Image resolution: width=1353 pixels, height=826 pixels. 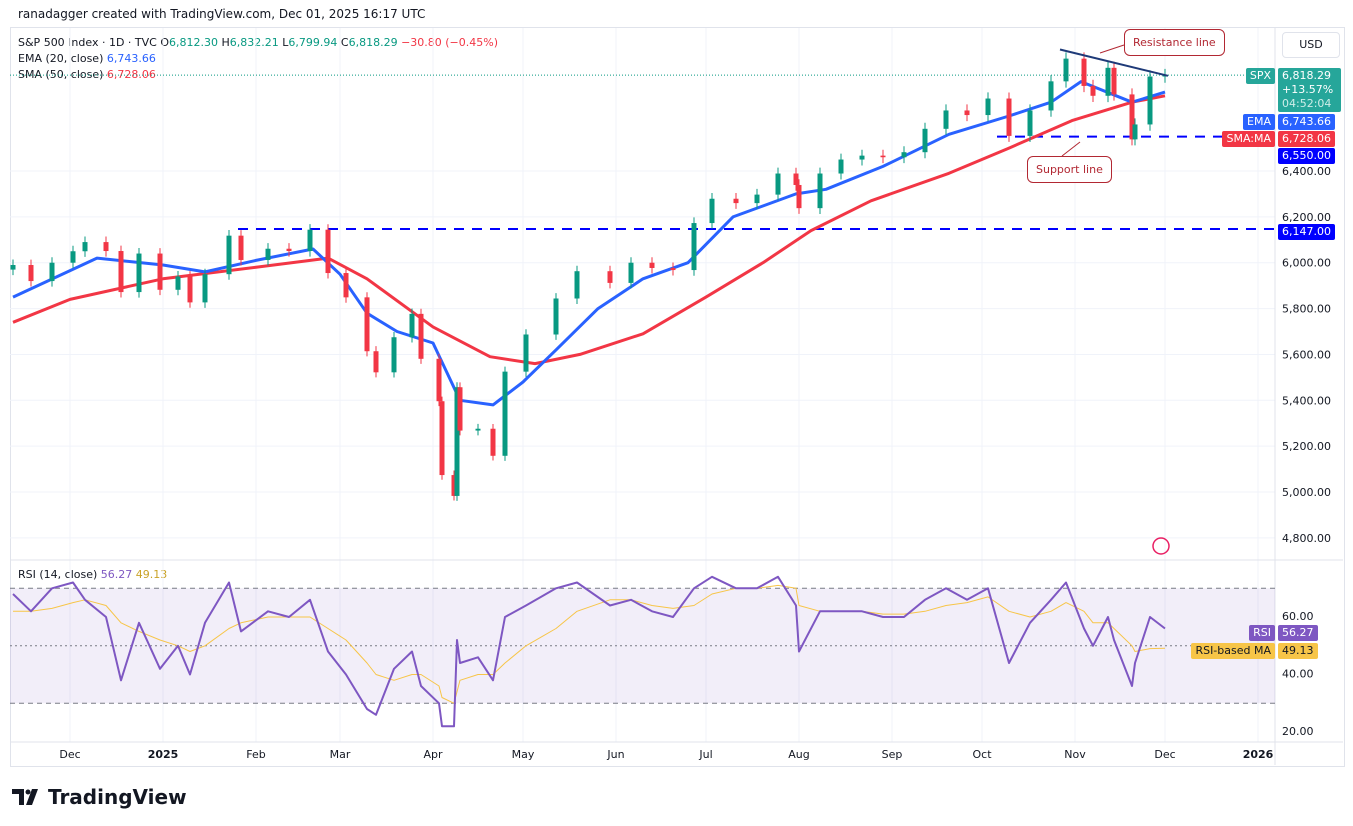 I want to click on y-tick-label: 5,000.00, so click(x=1306, y=492).